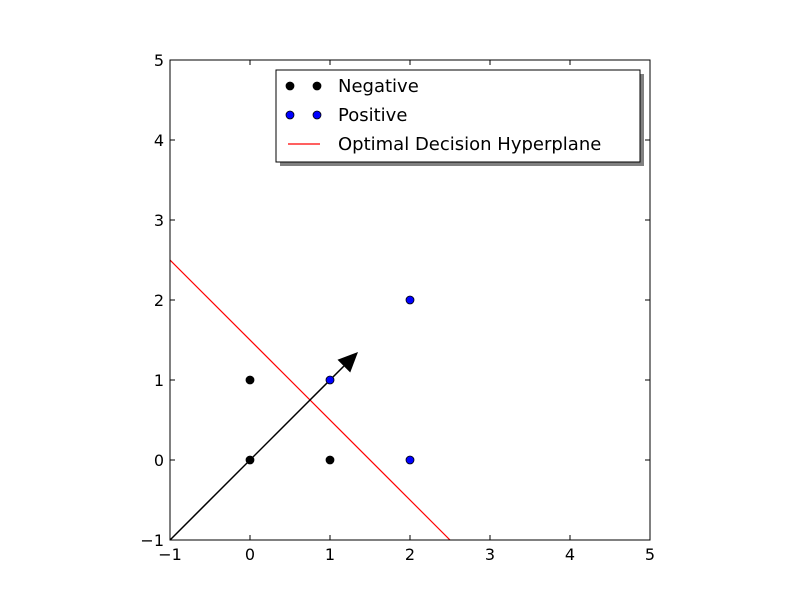 This screenshot has height=604, width=800. What do you see at coordinates (257, 452) in the screenshot?
I see `weight-vector-arrow-shaft` at bounding box center [257, 452].